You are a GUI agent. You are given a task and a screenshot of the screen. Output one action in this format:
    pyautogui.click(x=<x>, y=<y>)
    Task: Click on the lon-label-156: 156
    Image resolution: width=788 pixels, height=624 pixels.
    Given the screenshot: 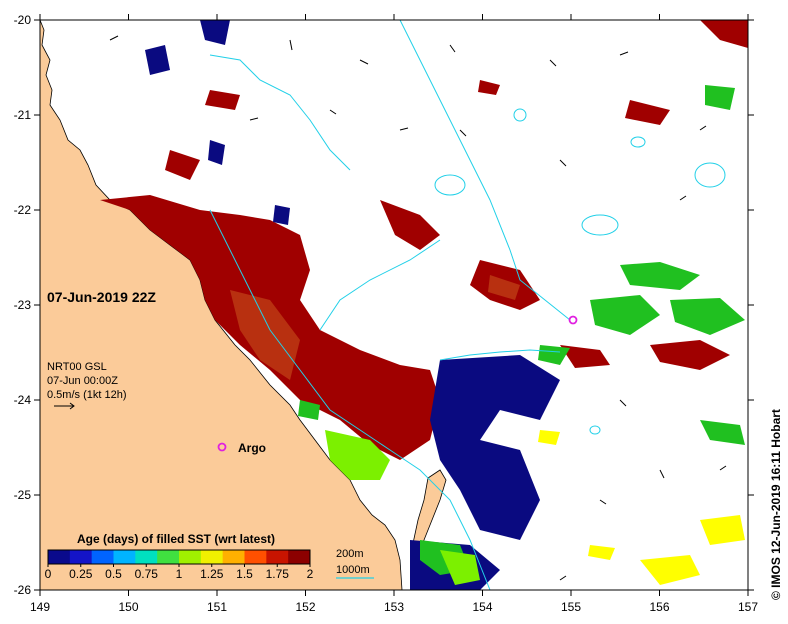 What is the action you would take?
    pyautogui.click(x=659, y=607)
    